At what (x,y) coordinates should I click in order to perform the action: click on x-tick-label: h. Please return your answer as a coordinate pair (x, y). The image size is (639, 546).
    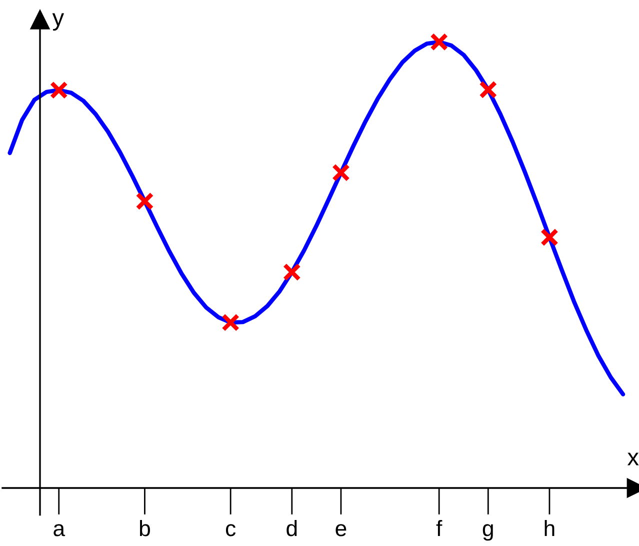
    Looking at the image, I should click on (549, 528).